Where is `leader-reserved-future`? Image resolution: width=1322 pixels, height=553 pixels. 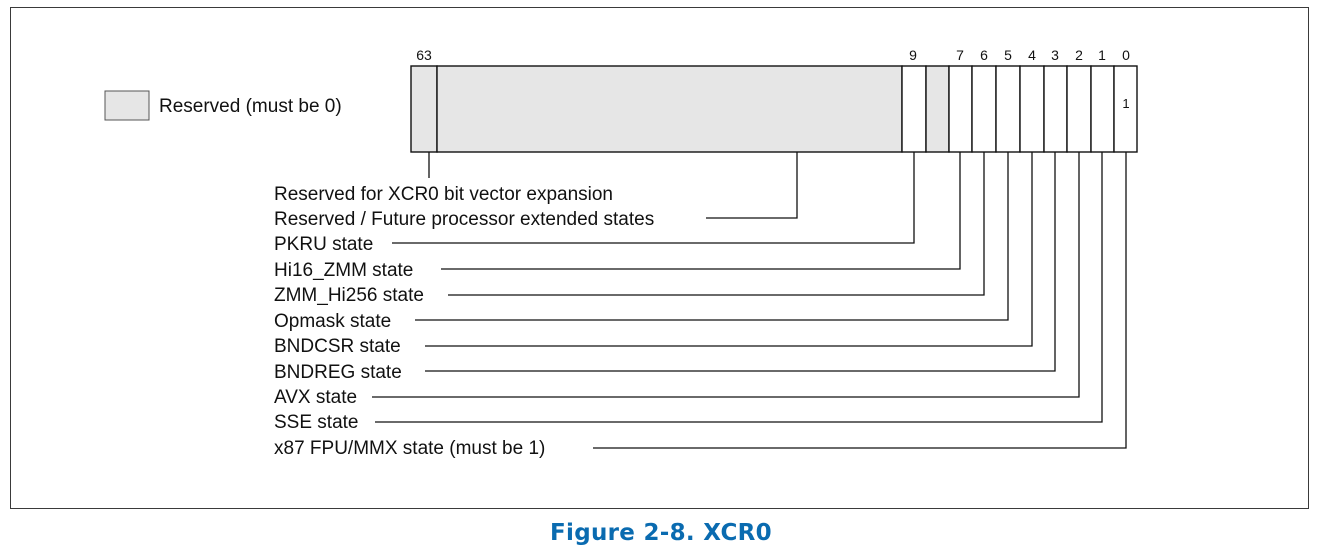
leader-reserved-future is located at coordinates (752, 185).